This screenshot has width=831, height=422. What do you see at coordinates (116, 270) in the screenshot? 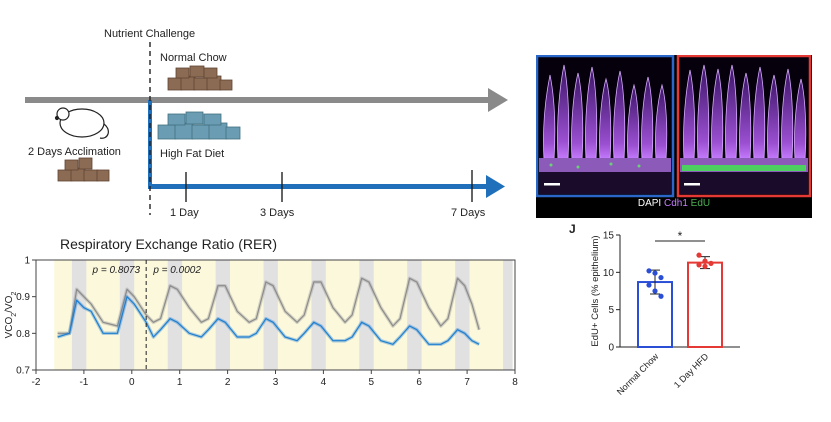
I see `p-value-before: p = 0.8073` at bounding box center [116, 270].